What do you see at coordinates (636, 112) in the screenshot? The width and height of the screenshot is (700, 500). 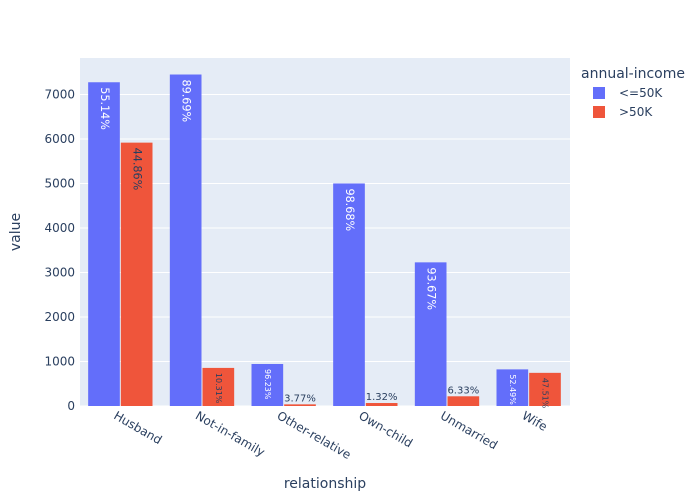 I see `legend-label: >50K` at bounding box center [636, 112].